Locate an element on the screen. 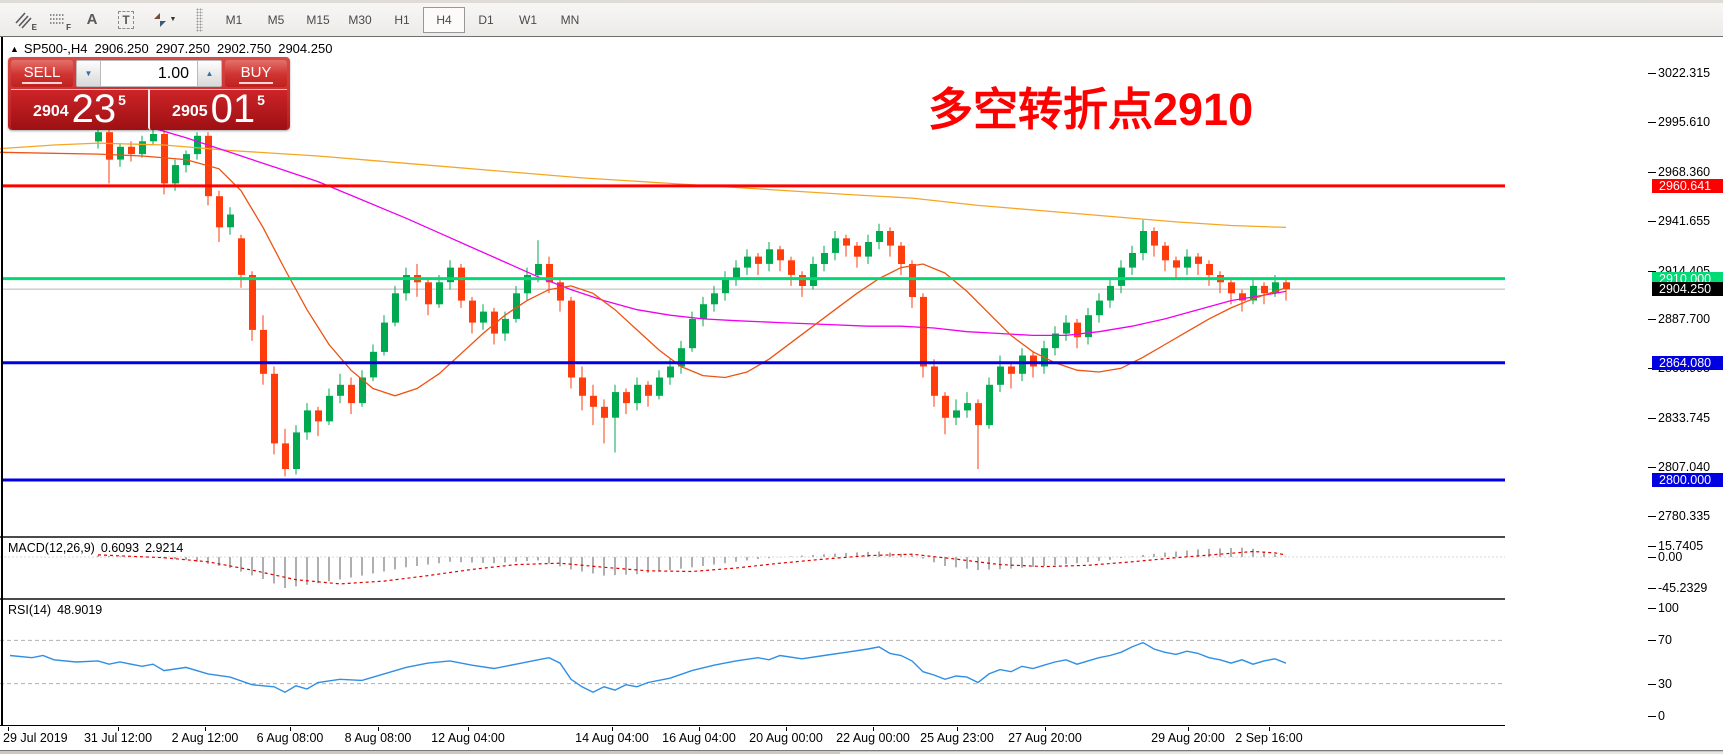  sell-price-big: 23 is located at coordinates (94, 109).